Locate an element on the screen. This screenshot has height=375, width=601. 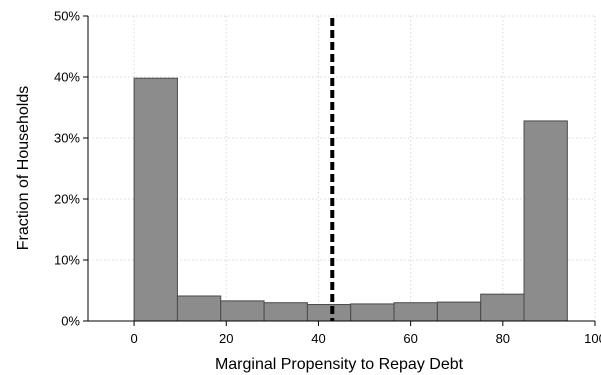
y-tick-label: 30% is located at coordinates (67, 138).